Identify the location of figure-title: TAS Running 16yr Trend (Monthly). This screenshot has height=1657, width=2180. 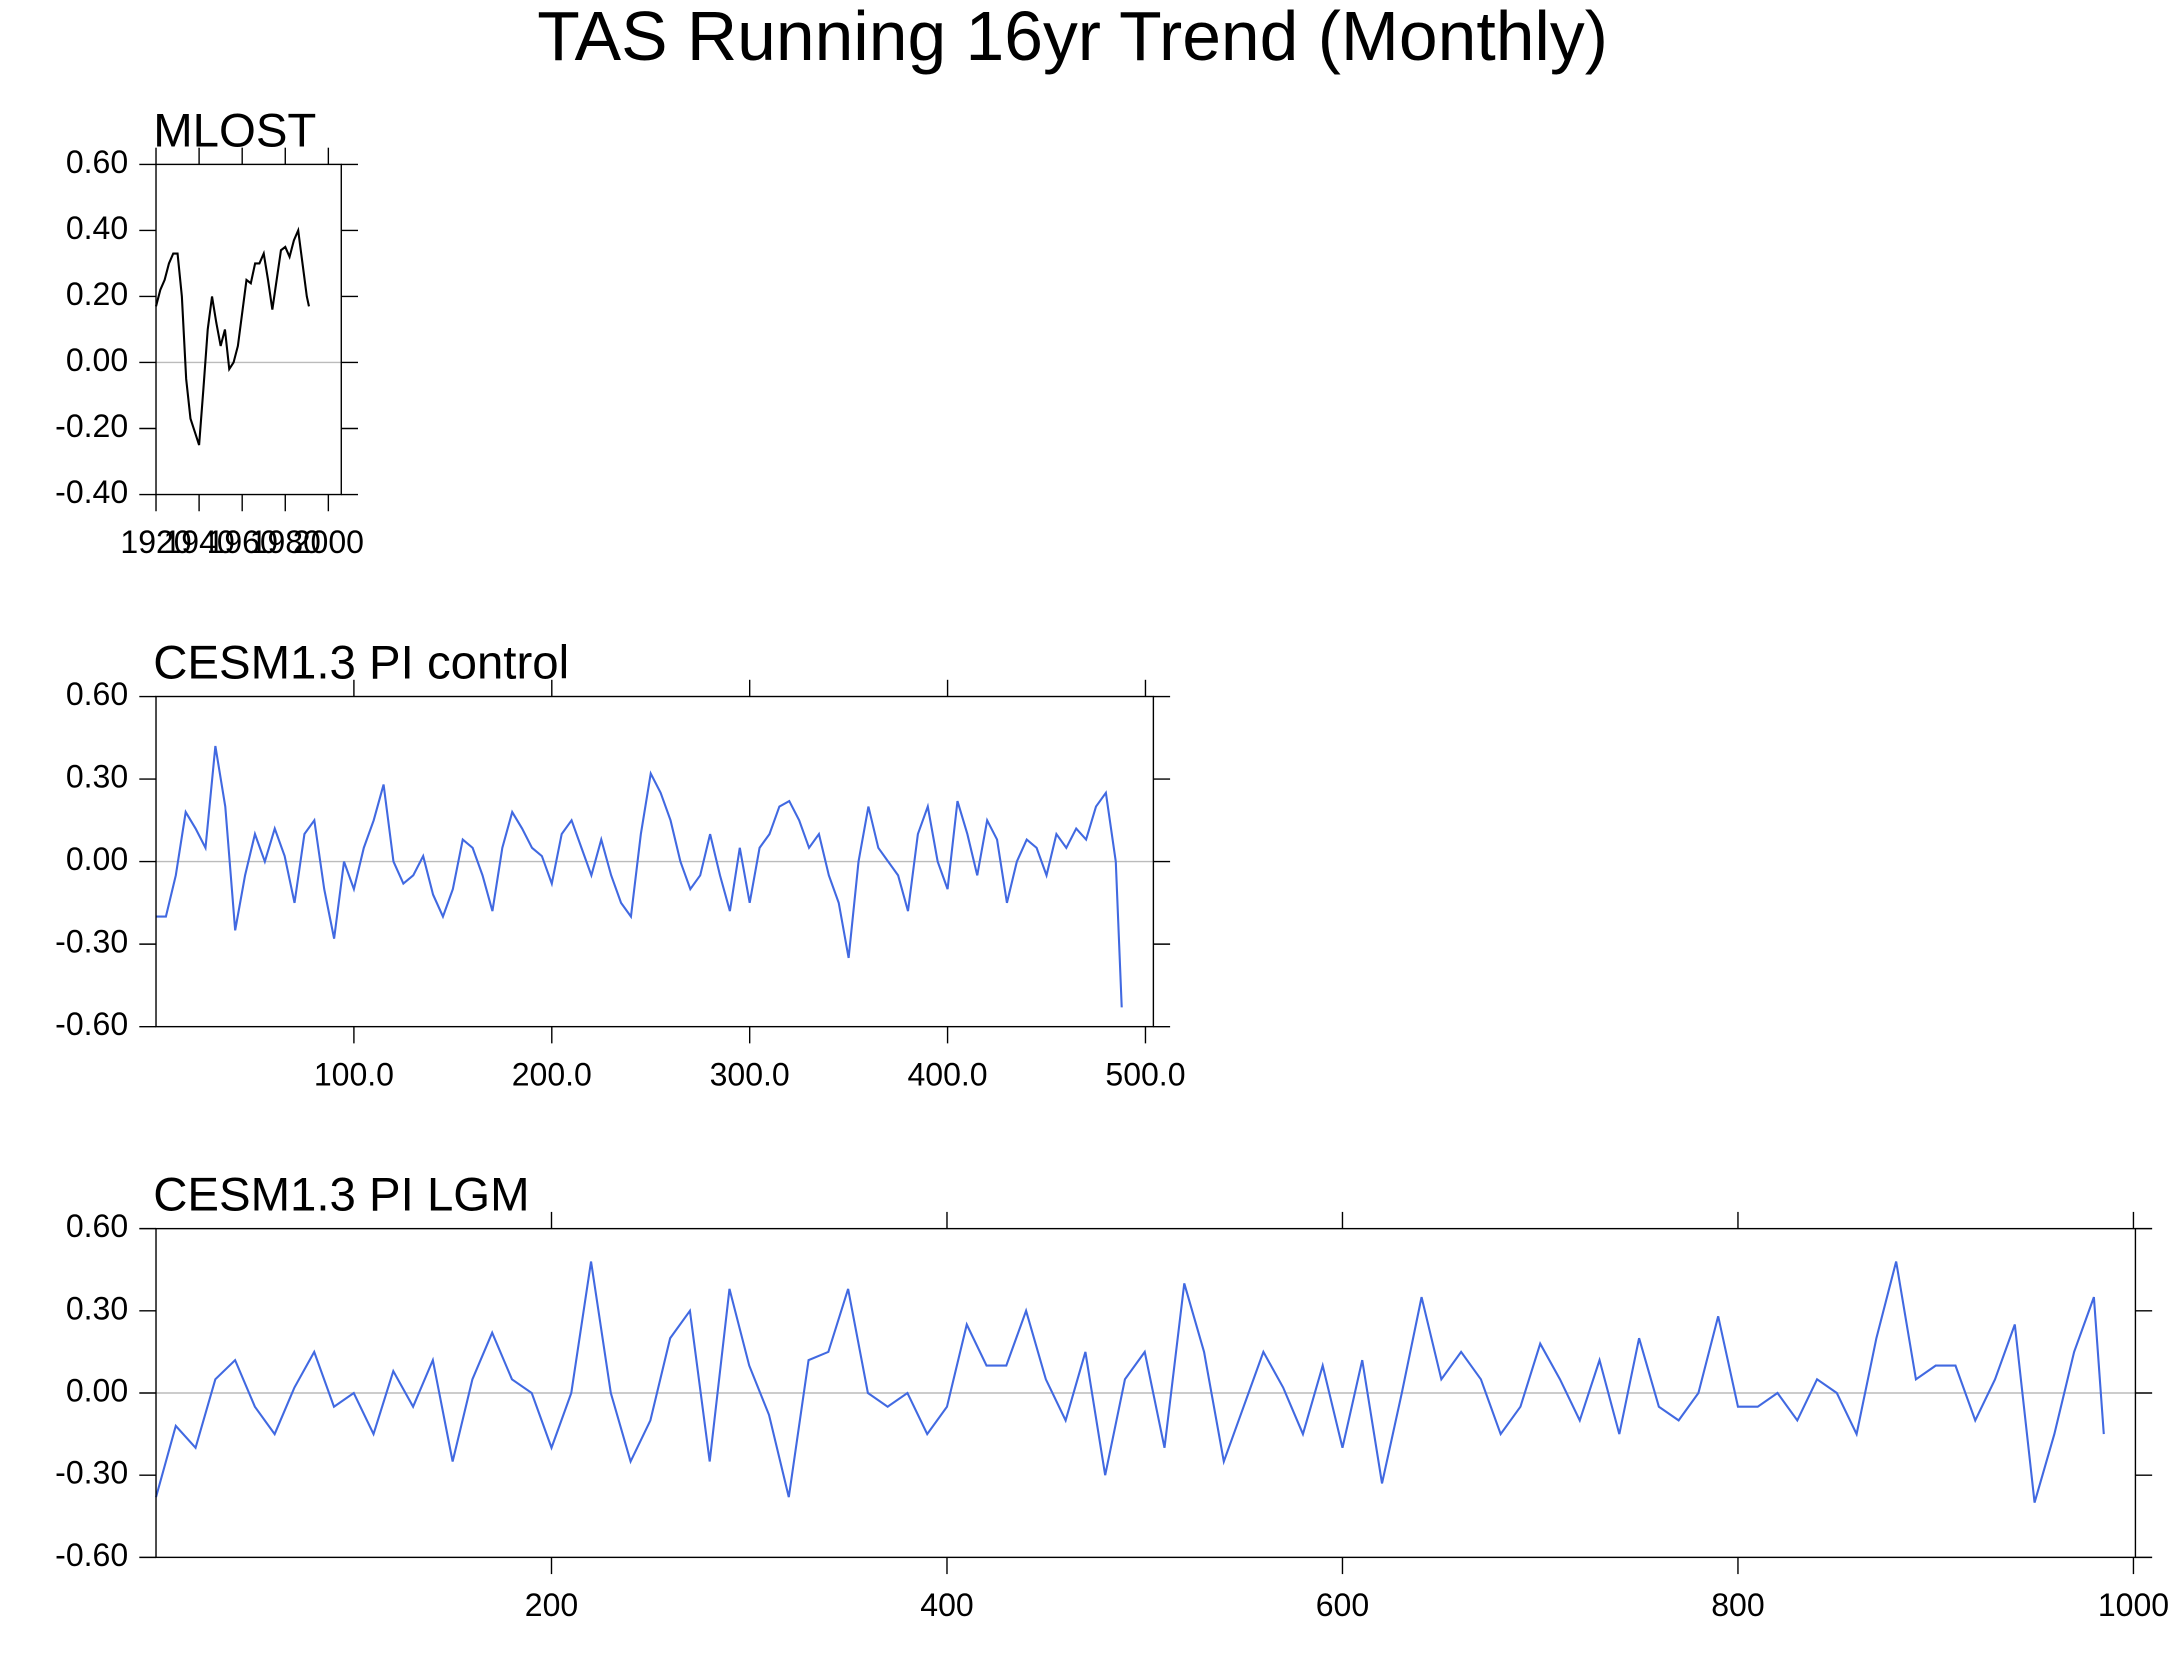
(1072, 37).